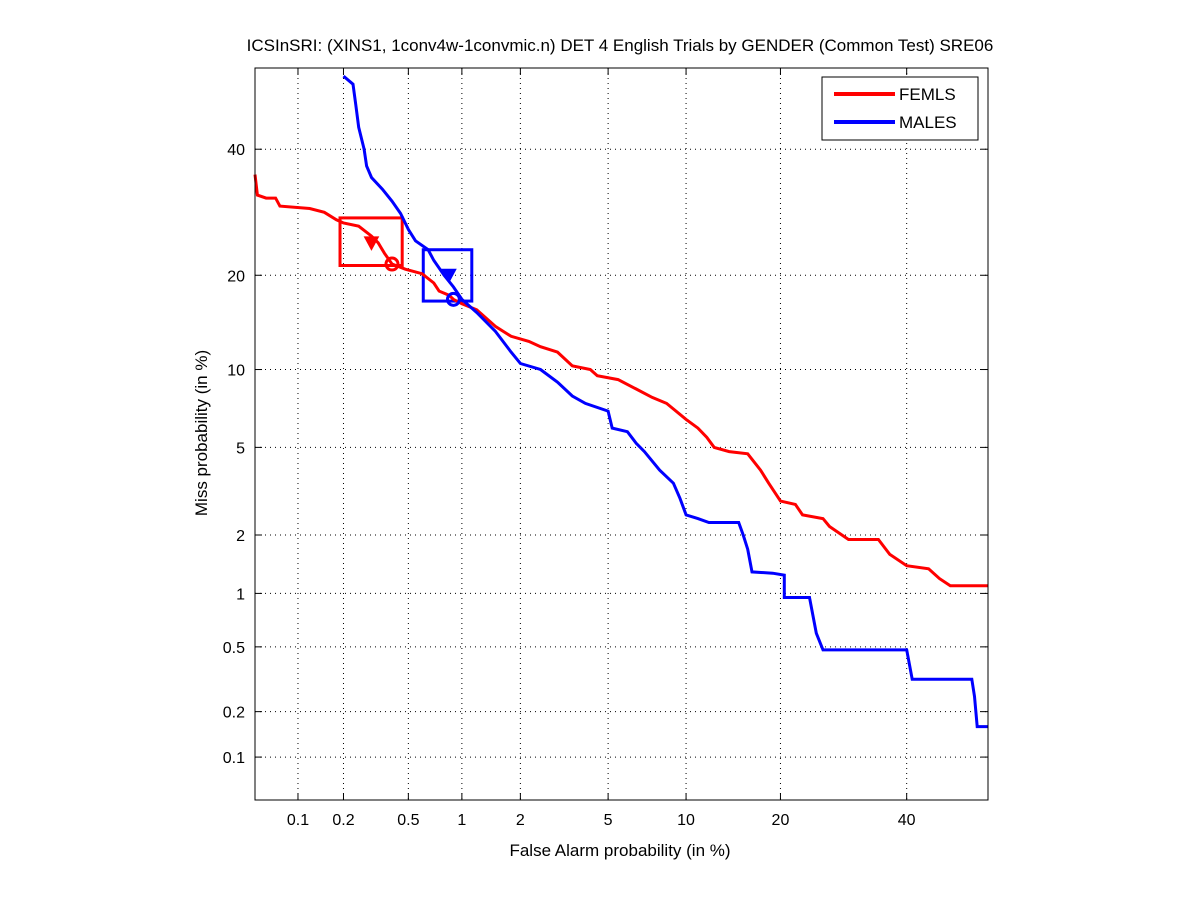  What do you see at coordinates (453, 299) in the screenshot?
I see `marker-circle-males` at bounding box center [453, 299].